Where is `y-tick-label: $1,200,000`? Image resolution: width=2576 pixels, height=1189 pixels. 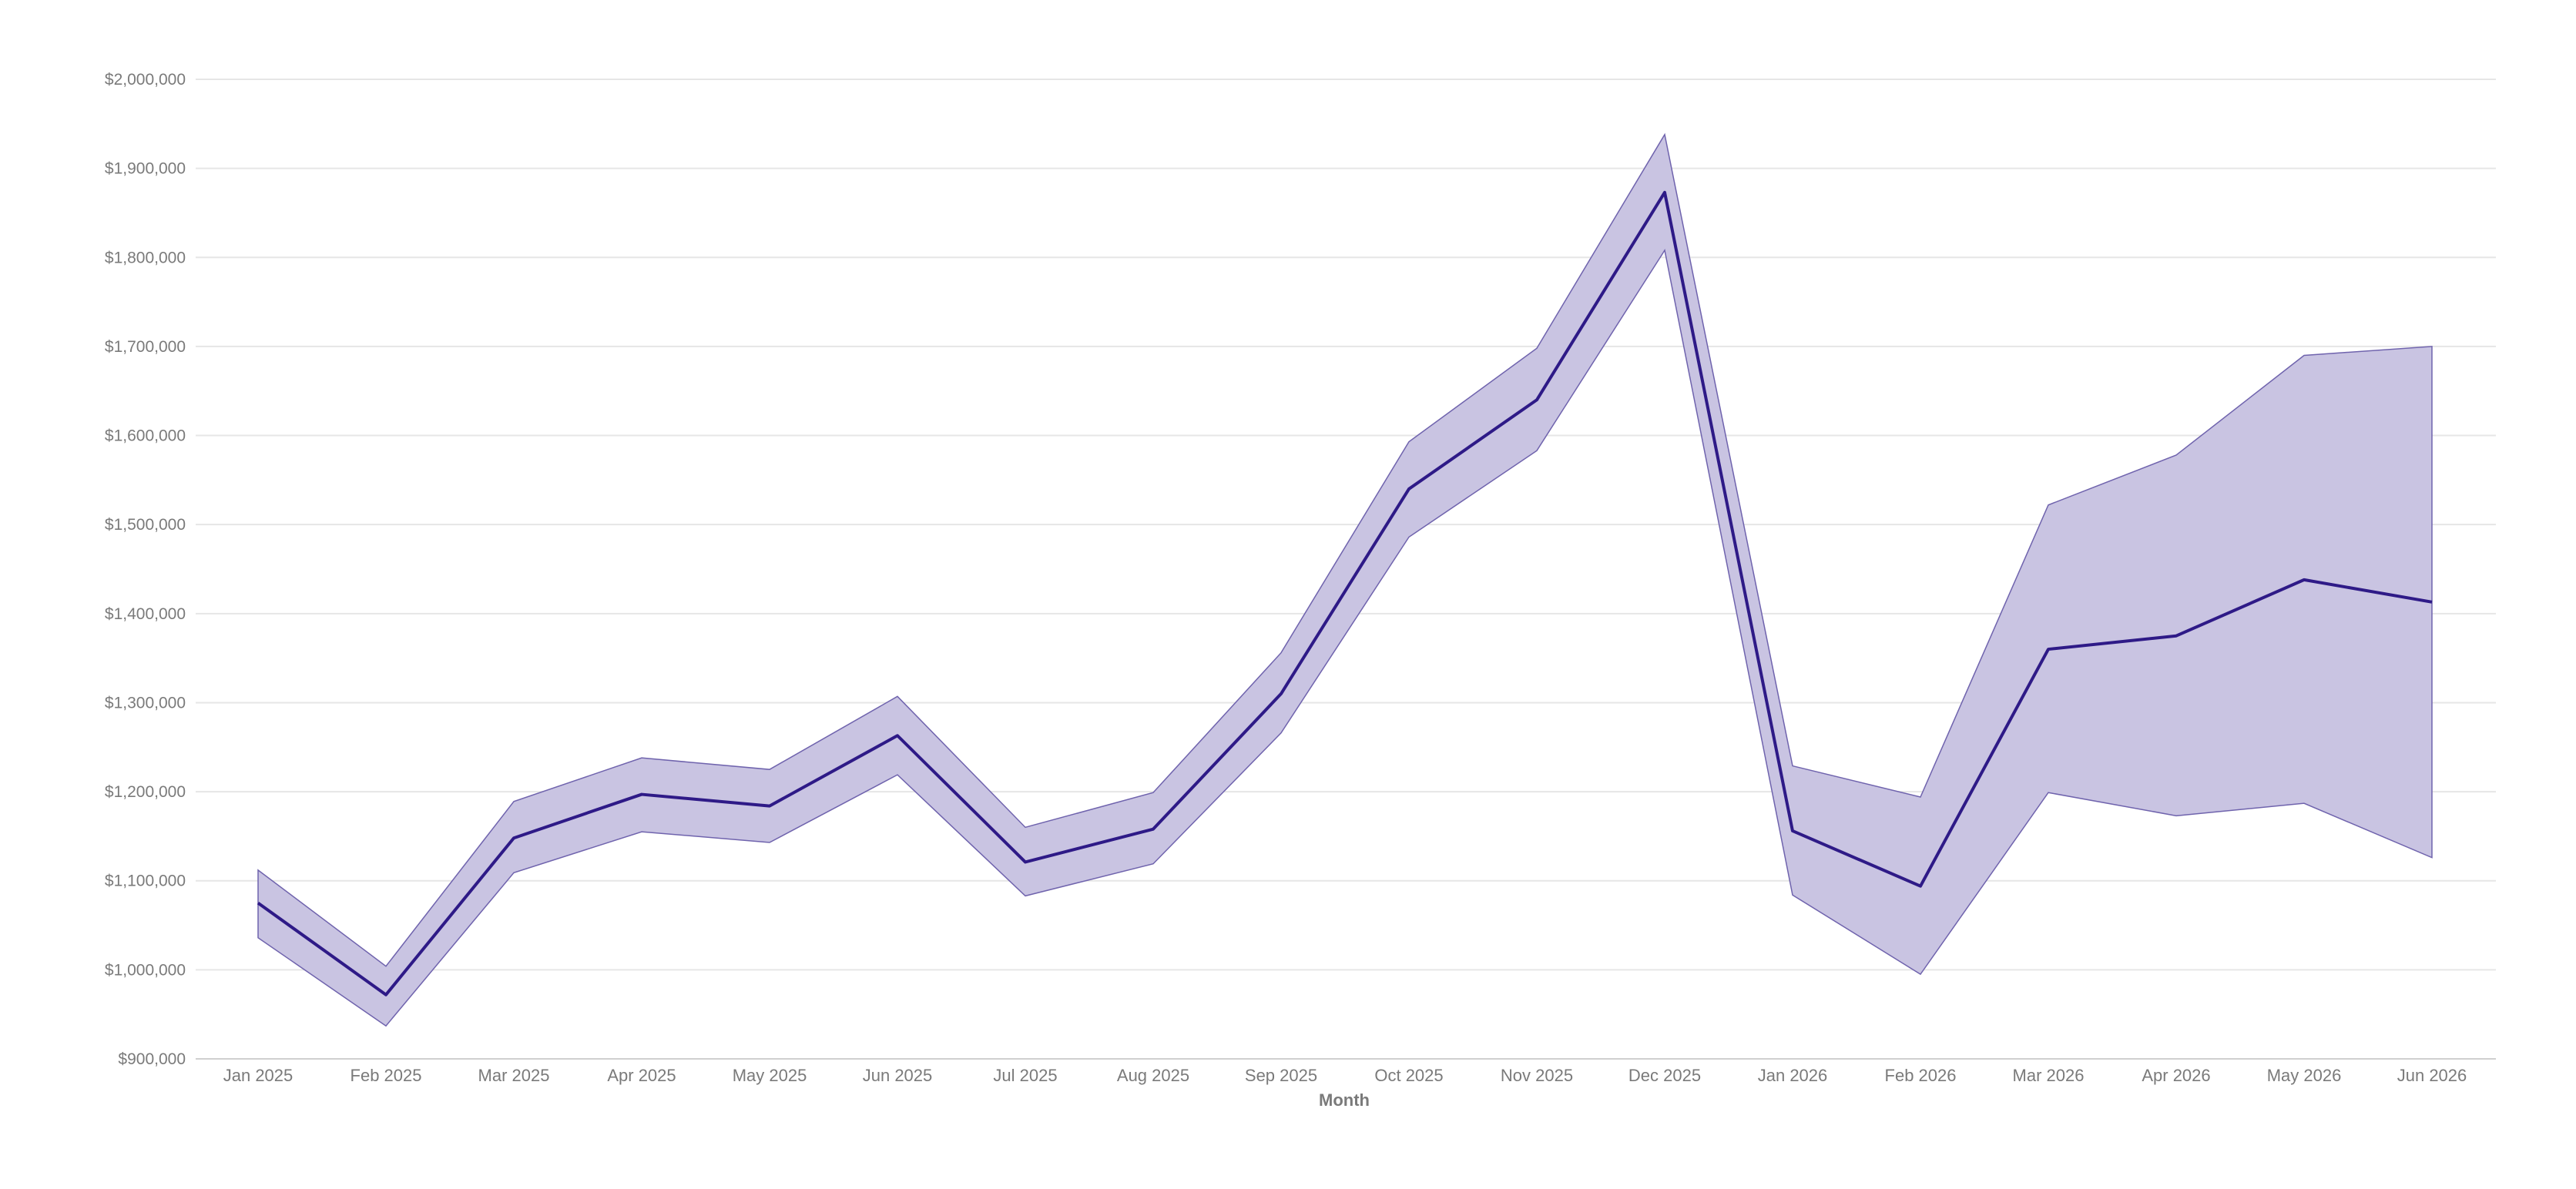 y-tick-label: $1,200,000 is located at coordinates (145, 792).